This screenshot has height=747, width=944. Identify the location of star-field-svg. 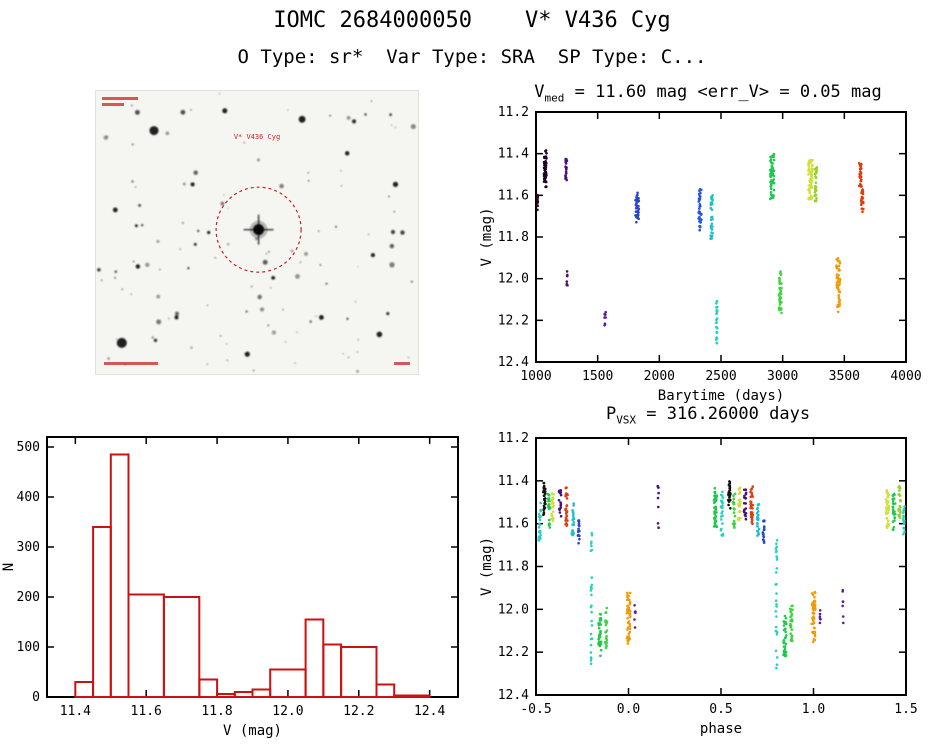
(256, 233).